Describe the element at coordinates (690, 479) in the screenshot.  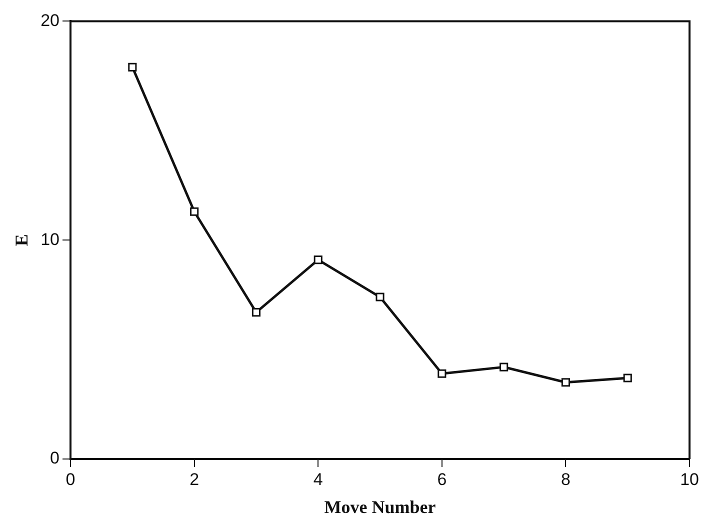
I see `x-tick-label: 10` at that location.